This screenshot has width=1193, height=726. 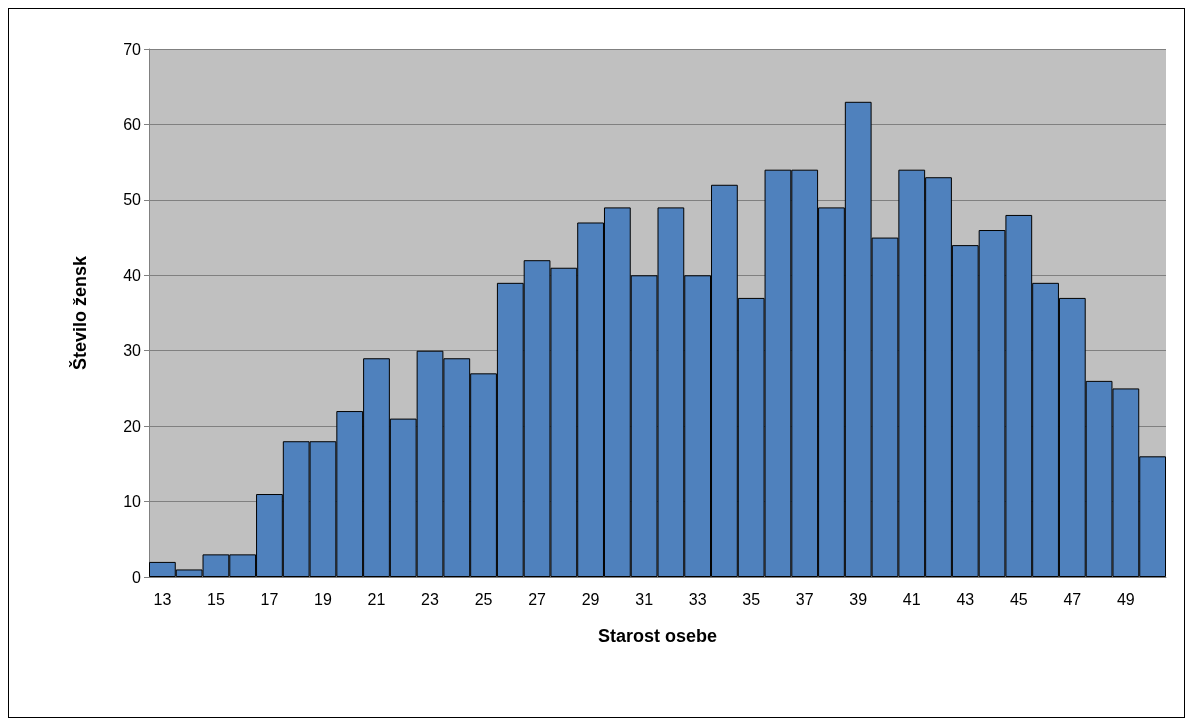 I want to click on x-tick-label: 35, so click(x=751, y=599).